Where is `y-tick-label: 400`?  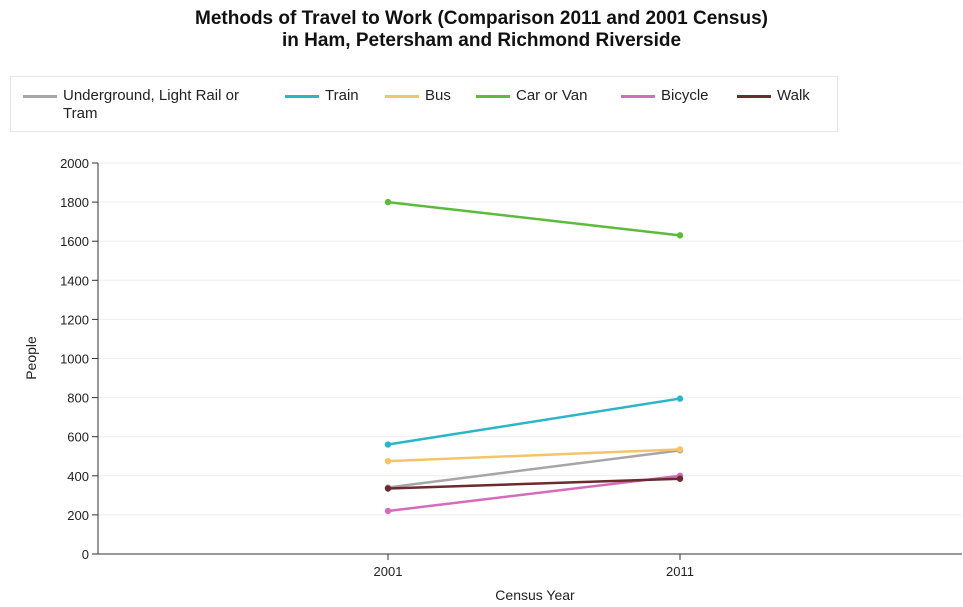
y-tick-label: 400 is located at coordinates (78, 476).